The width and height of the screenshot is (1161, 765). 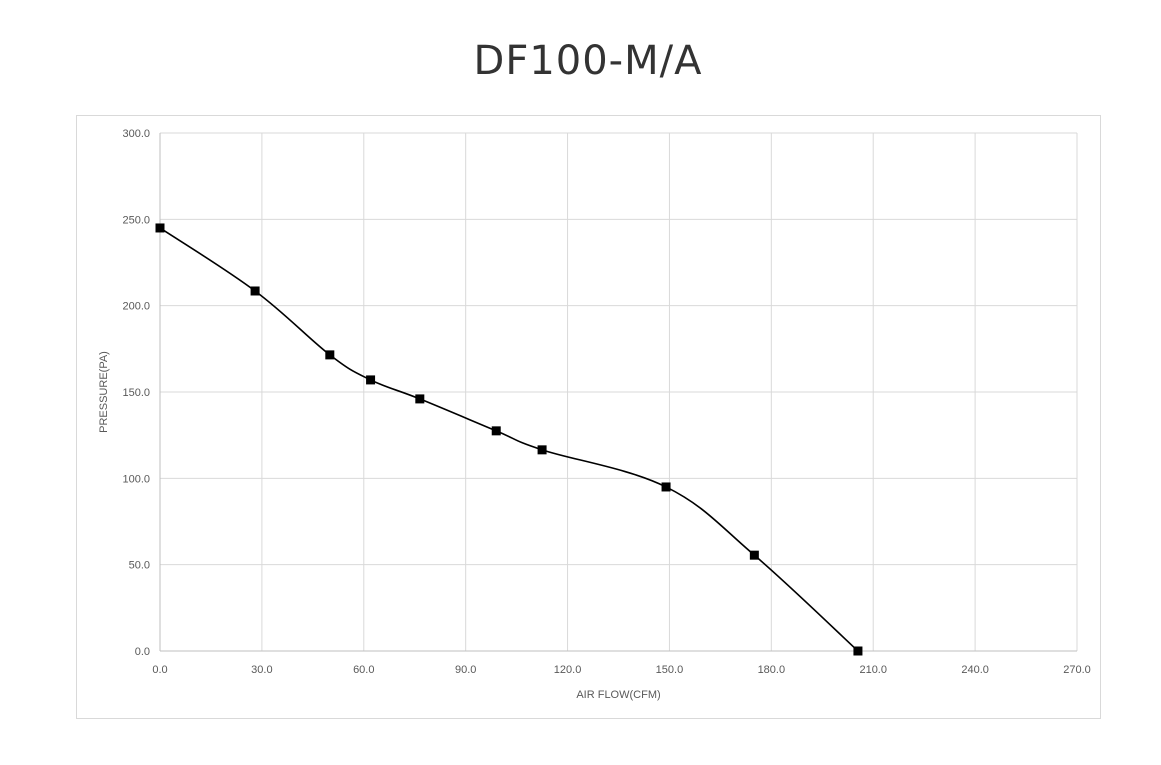 I want to click on y-tick-label: 50.0, so click(x=139, y=566).